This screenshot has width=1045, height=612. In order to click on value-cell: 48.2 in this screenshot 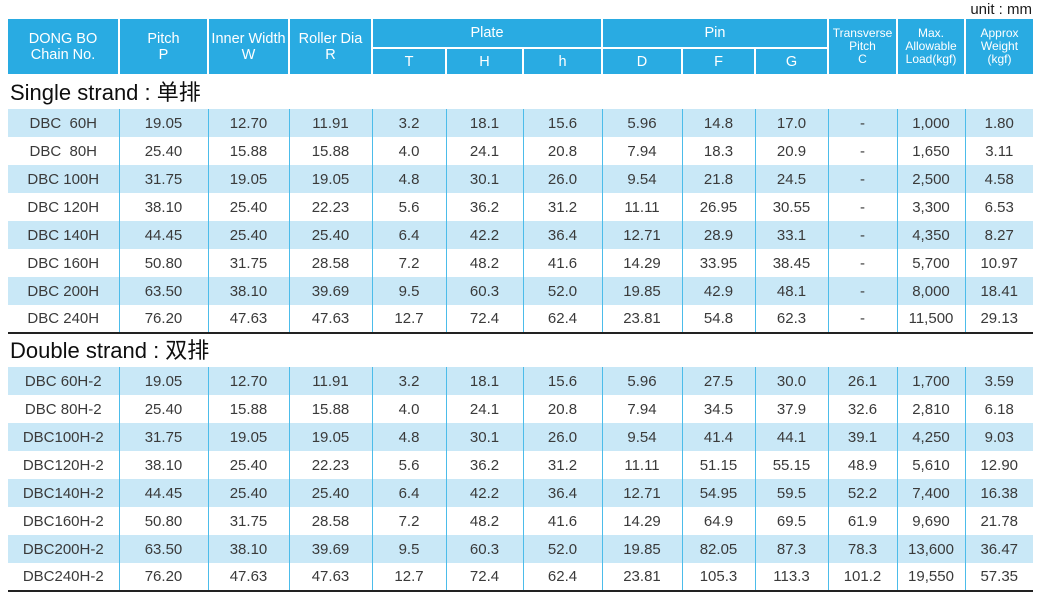, I will do `click(484, 521)`.